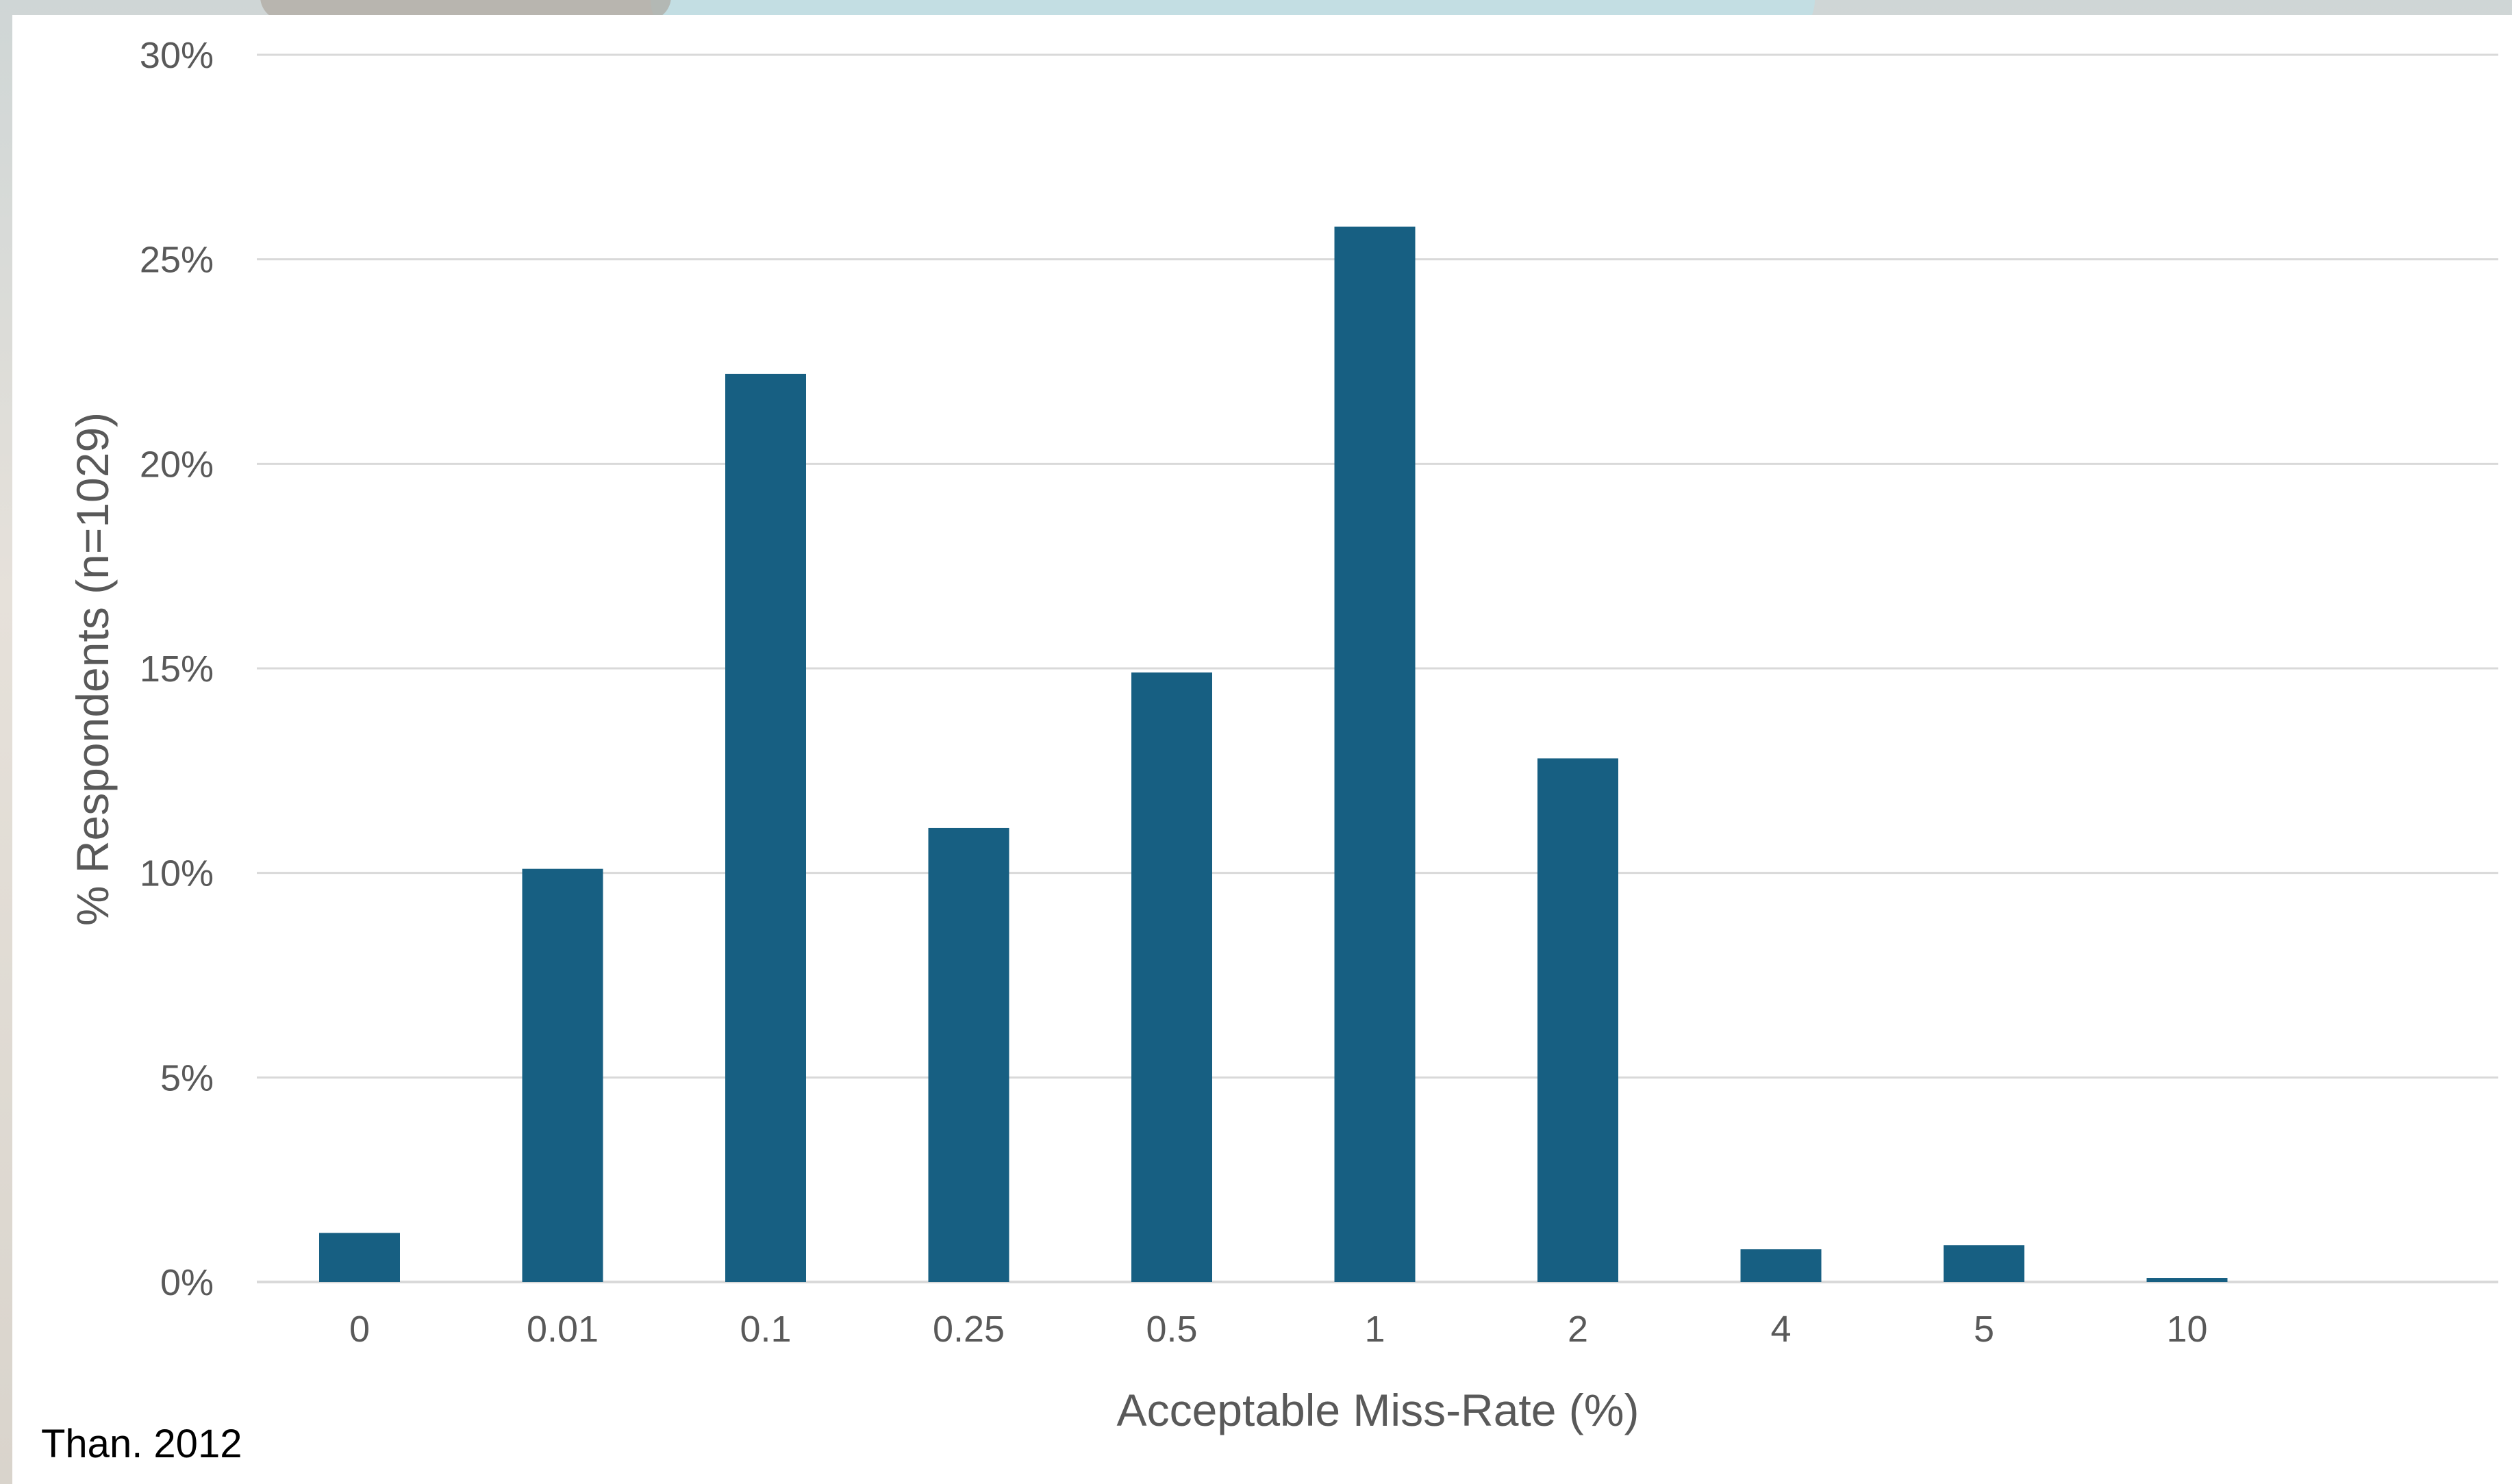  What do you see at coordinates (1378, 1410) in the screenshot?
I see `x-axis-title: Acceptable Miss-Rate (%)` at bounding box center [1378, 1410].